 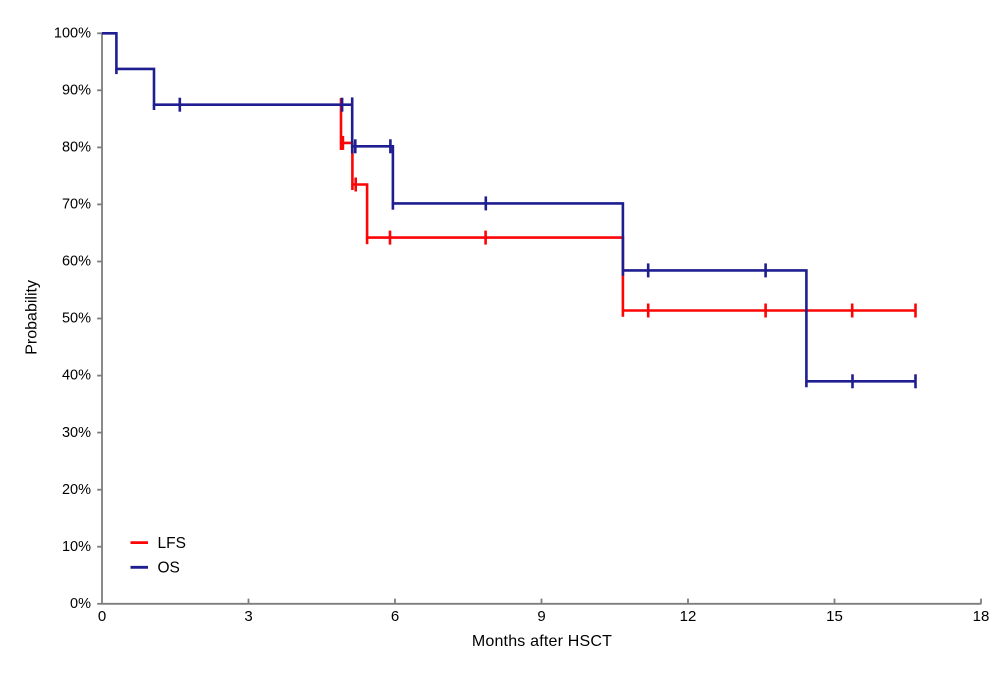 What do you see at coordinates (76, 547) in the screenshot?
I see `svg-text: 10%` at bounding box center [76, 547].